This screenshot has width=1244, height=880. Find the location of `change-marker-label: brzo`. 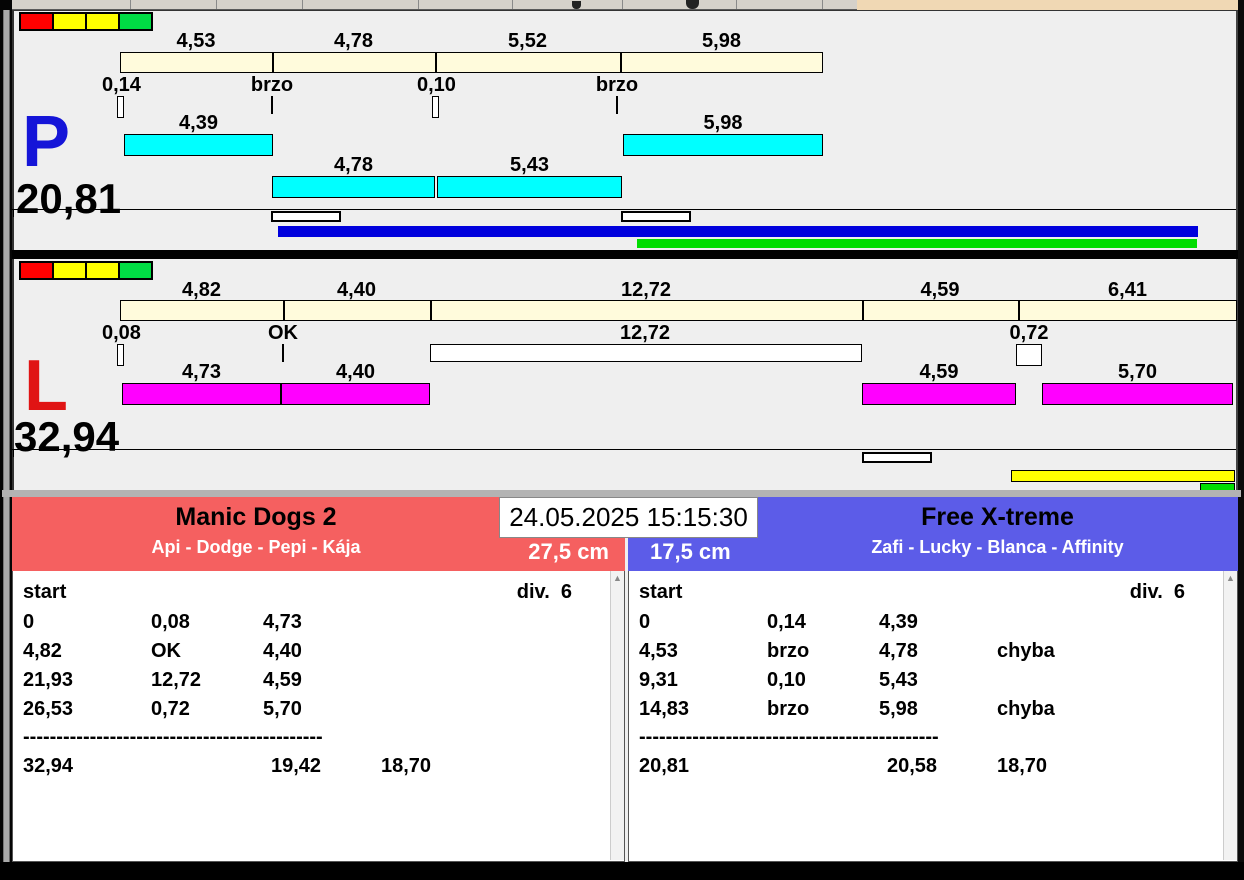

change-marker-label: brzo is located at coordinates (272, 85).